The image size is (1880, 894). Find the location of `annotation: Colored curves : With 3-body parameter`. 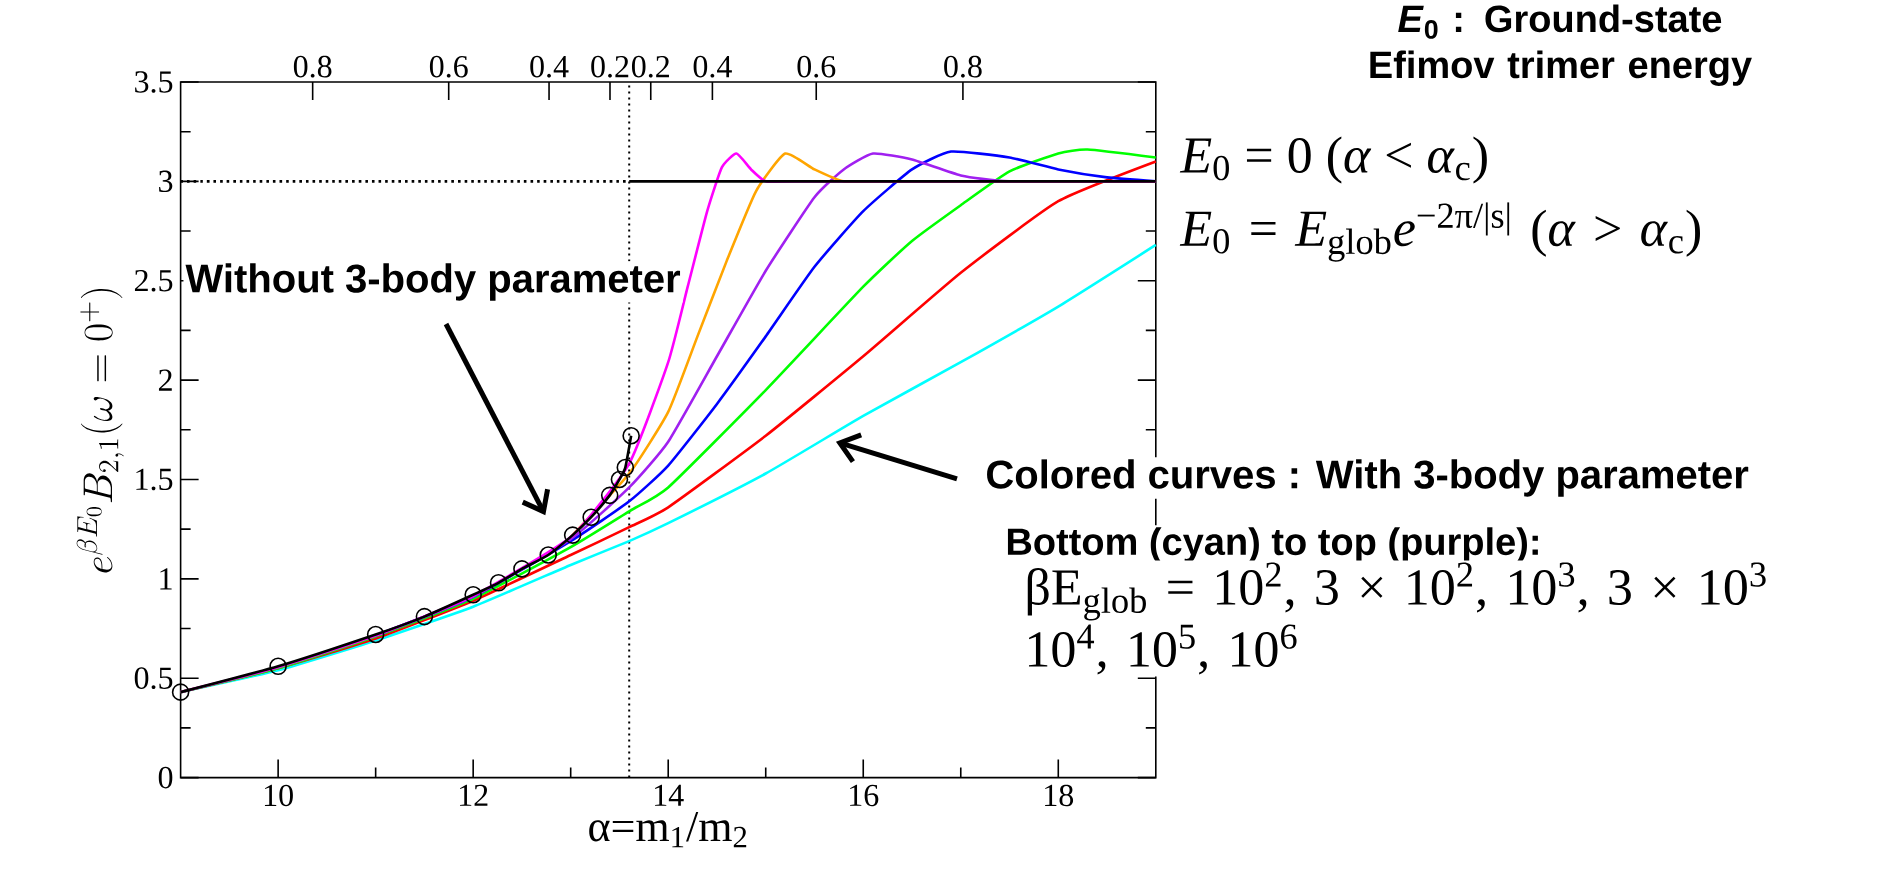

annotation: Colored curves : With 3-body parameter is located at coordinates (1368, 478).